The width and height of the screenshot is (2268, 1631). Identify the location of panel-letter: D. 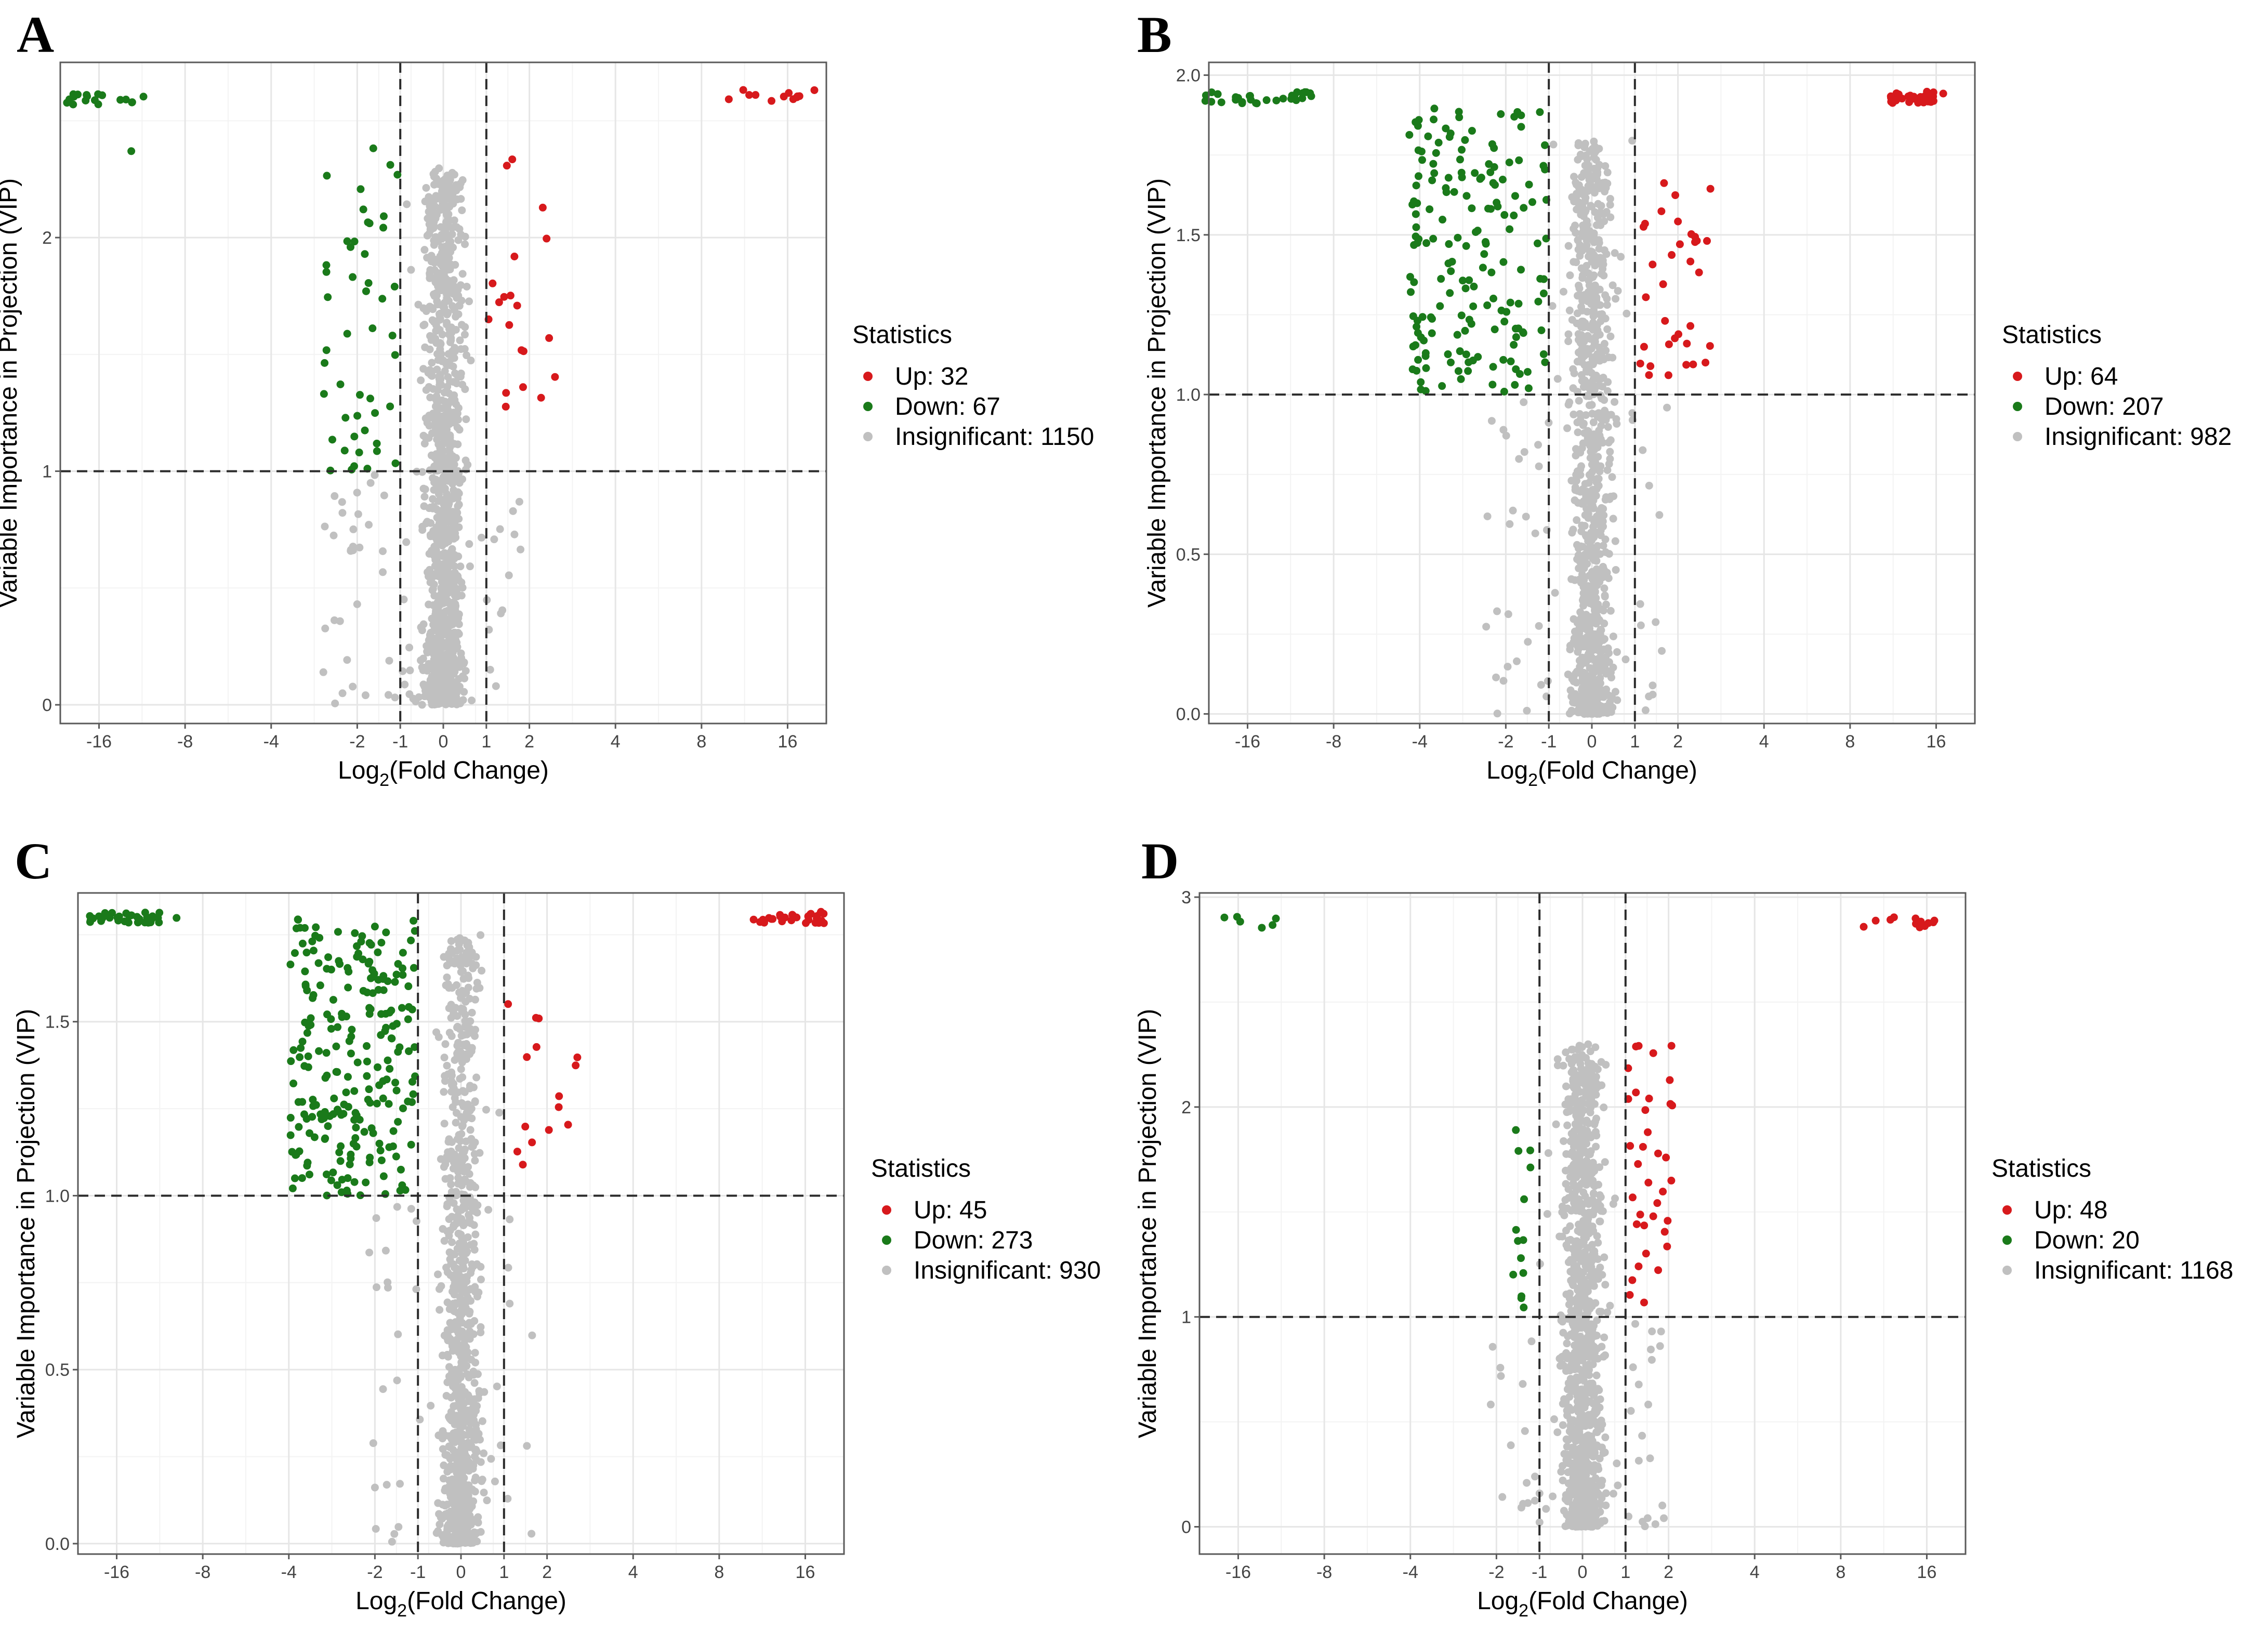
(1160, 861).